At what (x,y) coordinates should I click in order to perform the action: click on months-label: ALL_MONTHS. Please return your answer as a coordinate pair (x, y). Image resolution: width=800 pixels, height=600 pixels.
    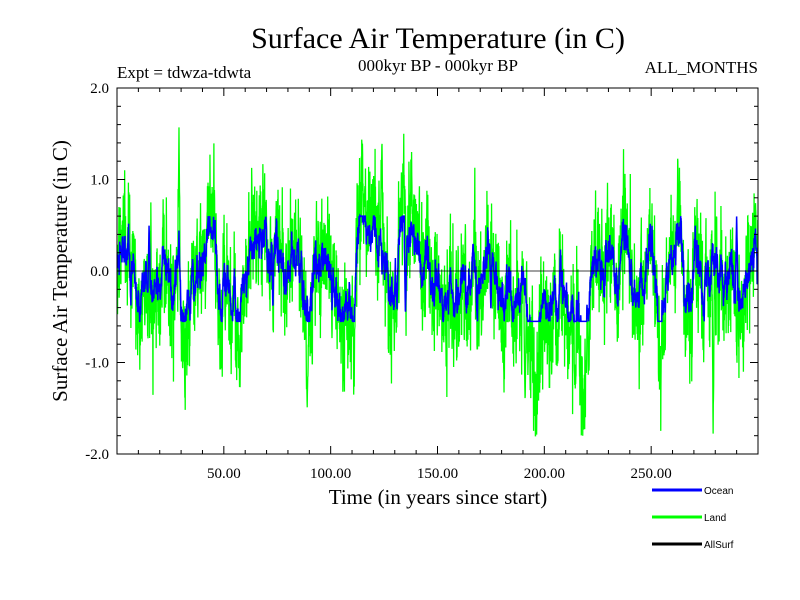
    Looking at the image, I should click on (701, 67).